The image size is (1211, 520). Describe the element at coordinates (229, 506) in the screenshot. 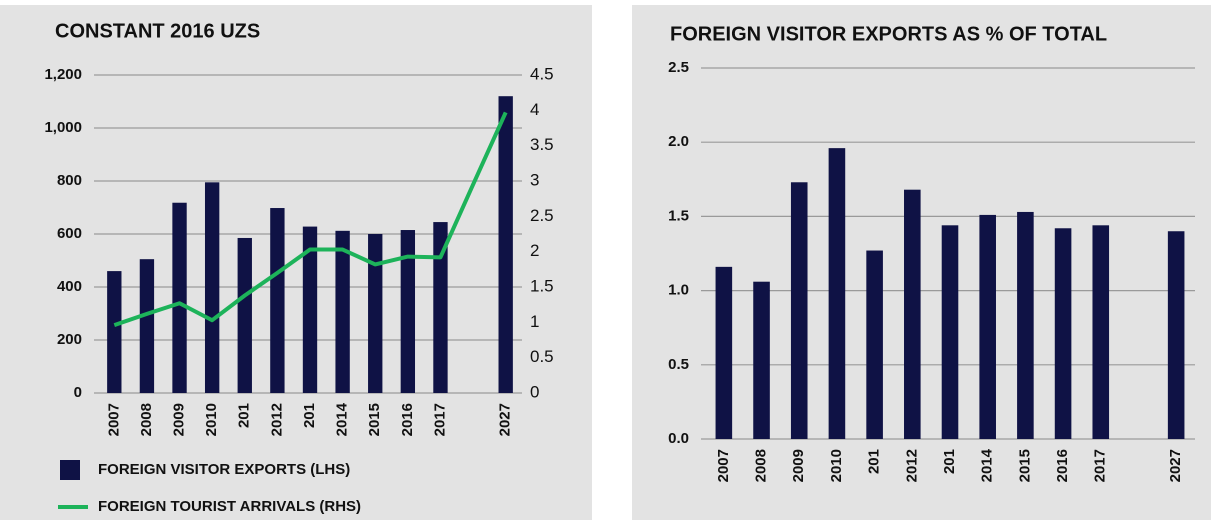

I see `legend-label: FOREIGN TOURIST ARRIVALS (RHS)` at that location.